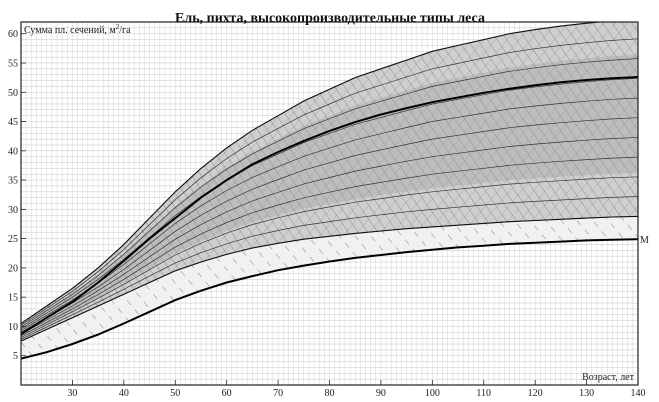  What do you see at coordinates (13, 327) in the screenshot?
I see `y-tick-label: 10` at bounding box center [13, 327].